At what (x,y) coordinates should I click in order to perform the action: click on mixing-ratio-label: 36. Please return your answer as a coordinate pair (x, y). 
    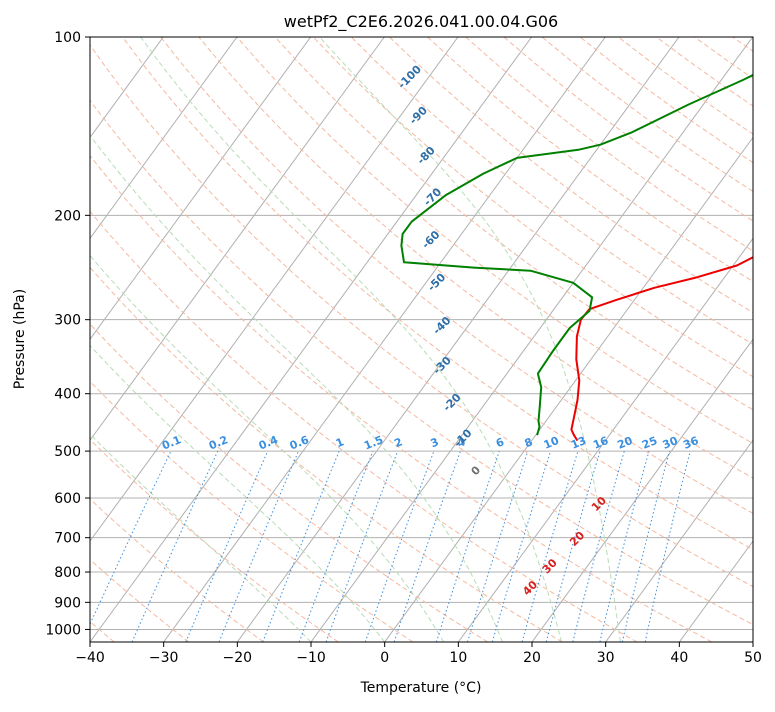
    Looking at the image, I should click on (690, 443).